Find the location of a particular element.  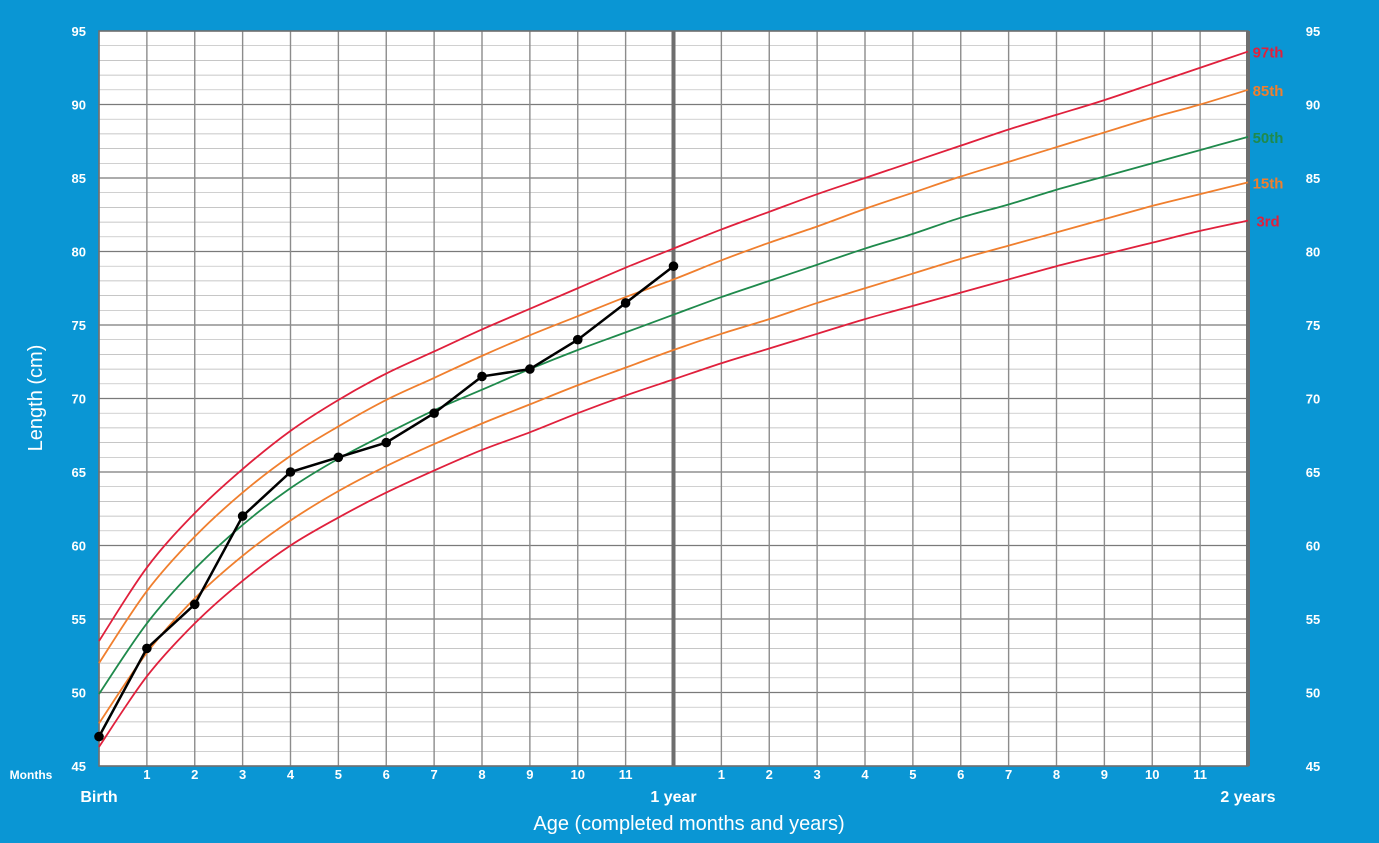

y-tick-label-left: 90 is located at coordinates (79, 105).